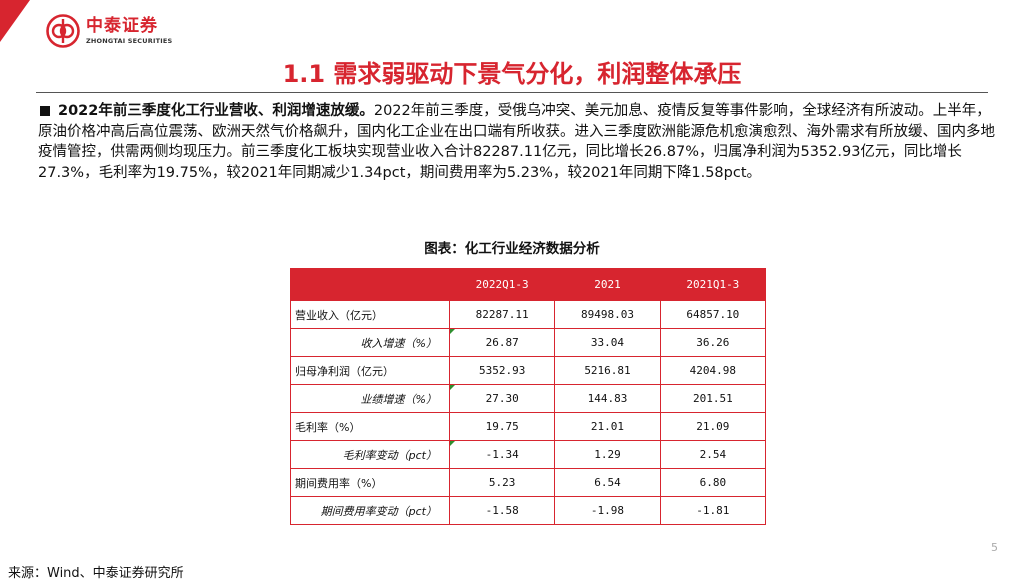 The image size is (1024, 581). What do you see at coordinates (502, 426) in the screenshot?
I see `table-cell: 19.75` at bounding box center [502, 426].